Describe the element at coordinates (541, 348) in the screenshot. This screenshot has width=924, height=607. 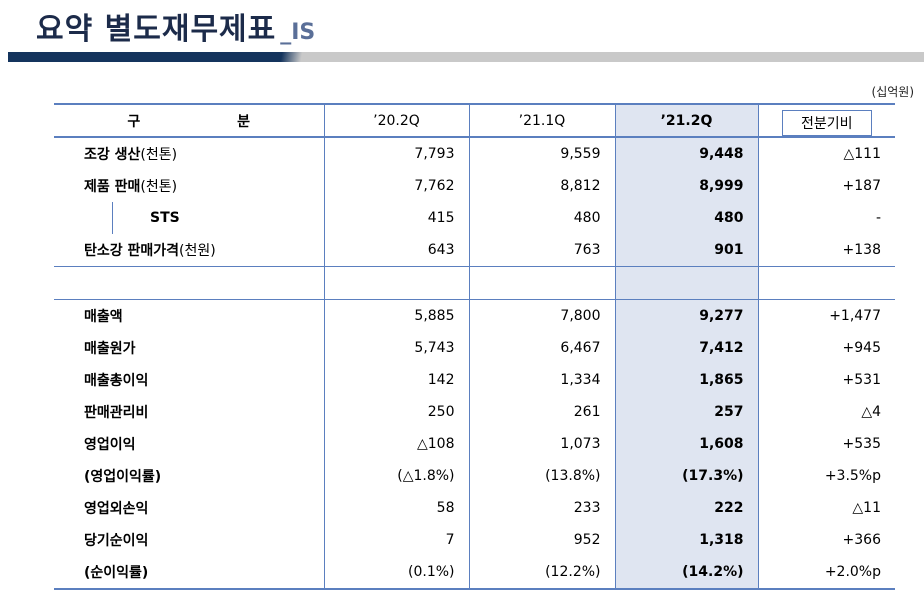
I see `cell-value: 6,467` at that location.